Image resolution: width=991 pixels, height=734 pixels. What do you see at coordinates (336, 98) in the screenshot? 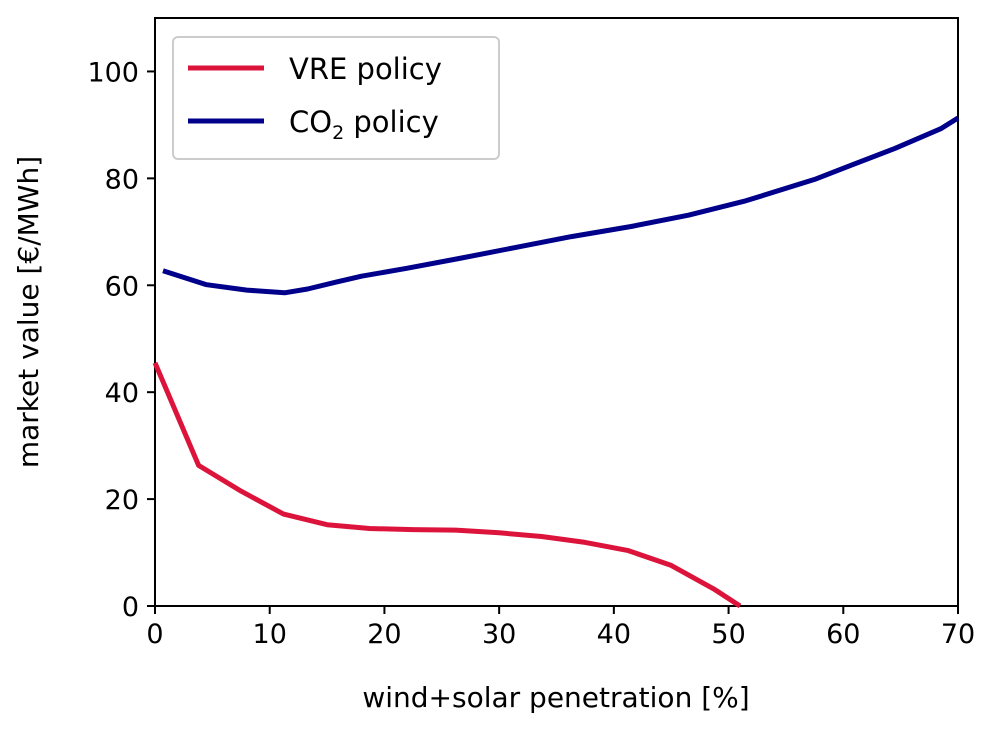
I see `legend: VRE policy CO2 policy` at bounding box center [336, 98].